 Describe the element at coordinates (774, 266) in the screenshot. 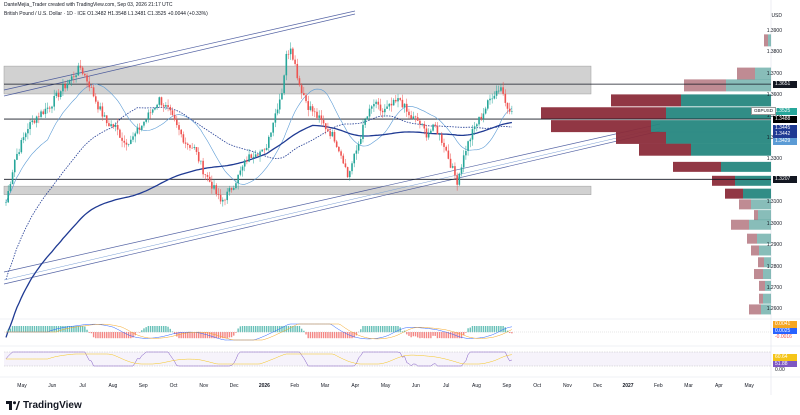

I see `y-tick-label: 1.2800` at that location.